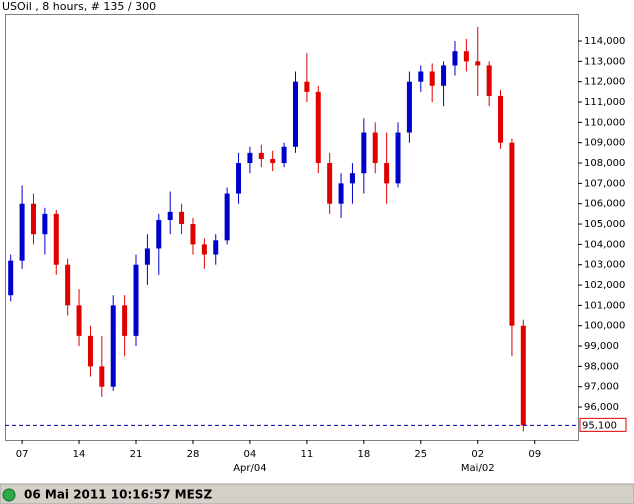  I want to click on x-tick-label: 04, so click(250, 454).